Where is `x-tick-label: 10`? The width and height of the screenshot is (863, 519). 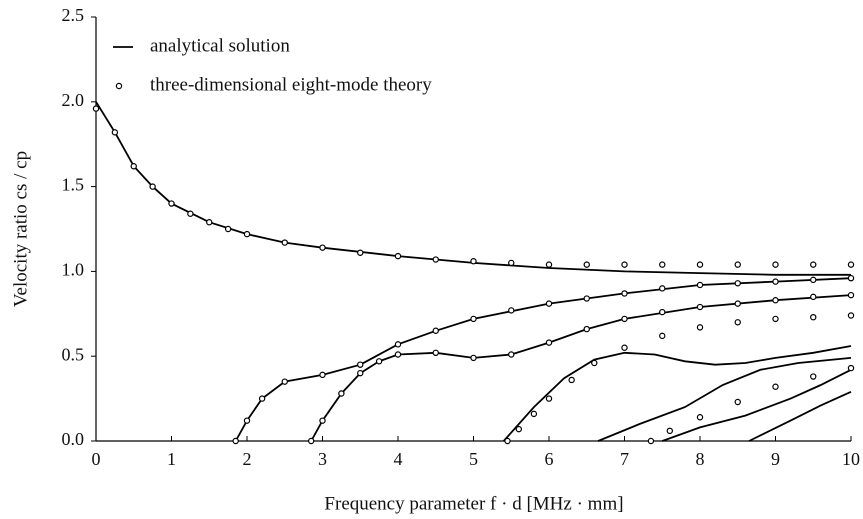 x-tick-label: 10 is located at coordinates (851, 459).